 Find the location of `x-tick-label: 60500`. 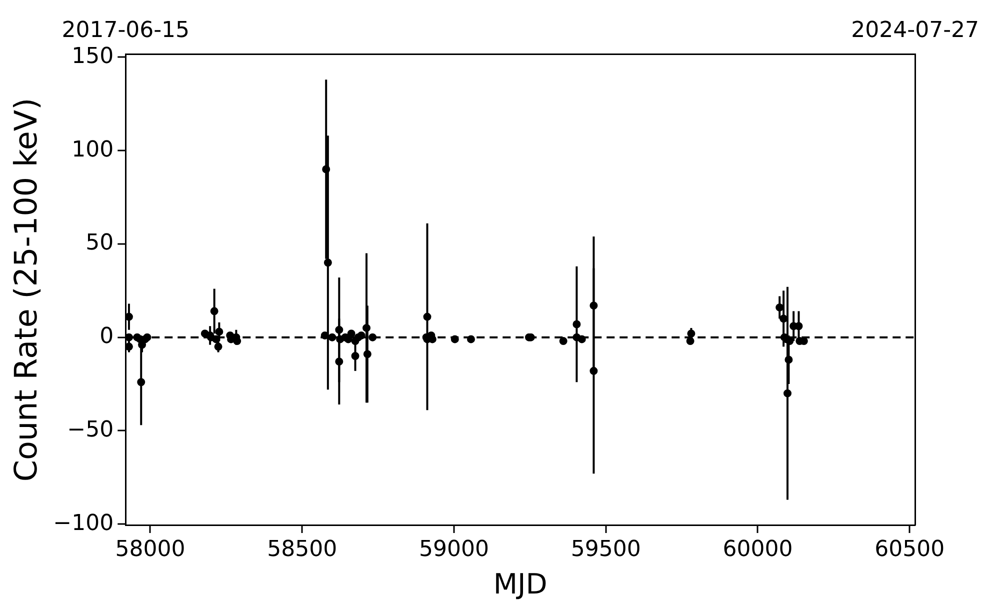

x-tick-label: 60500 is located at coordinates (909, 549).